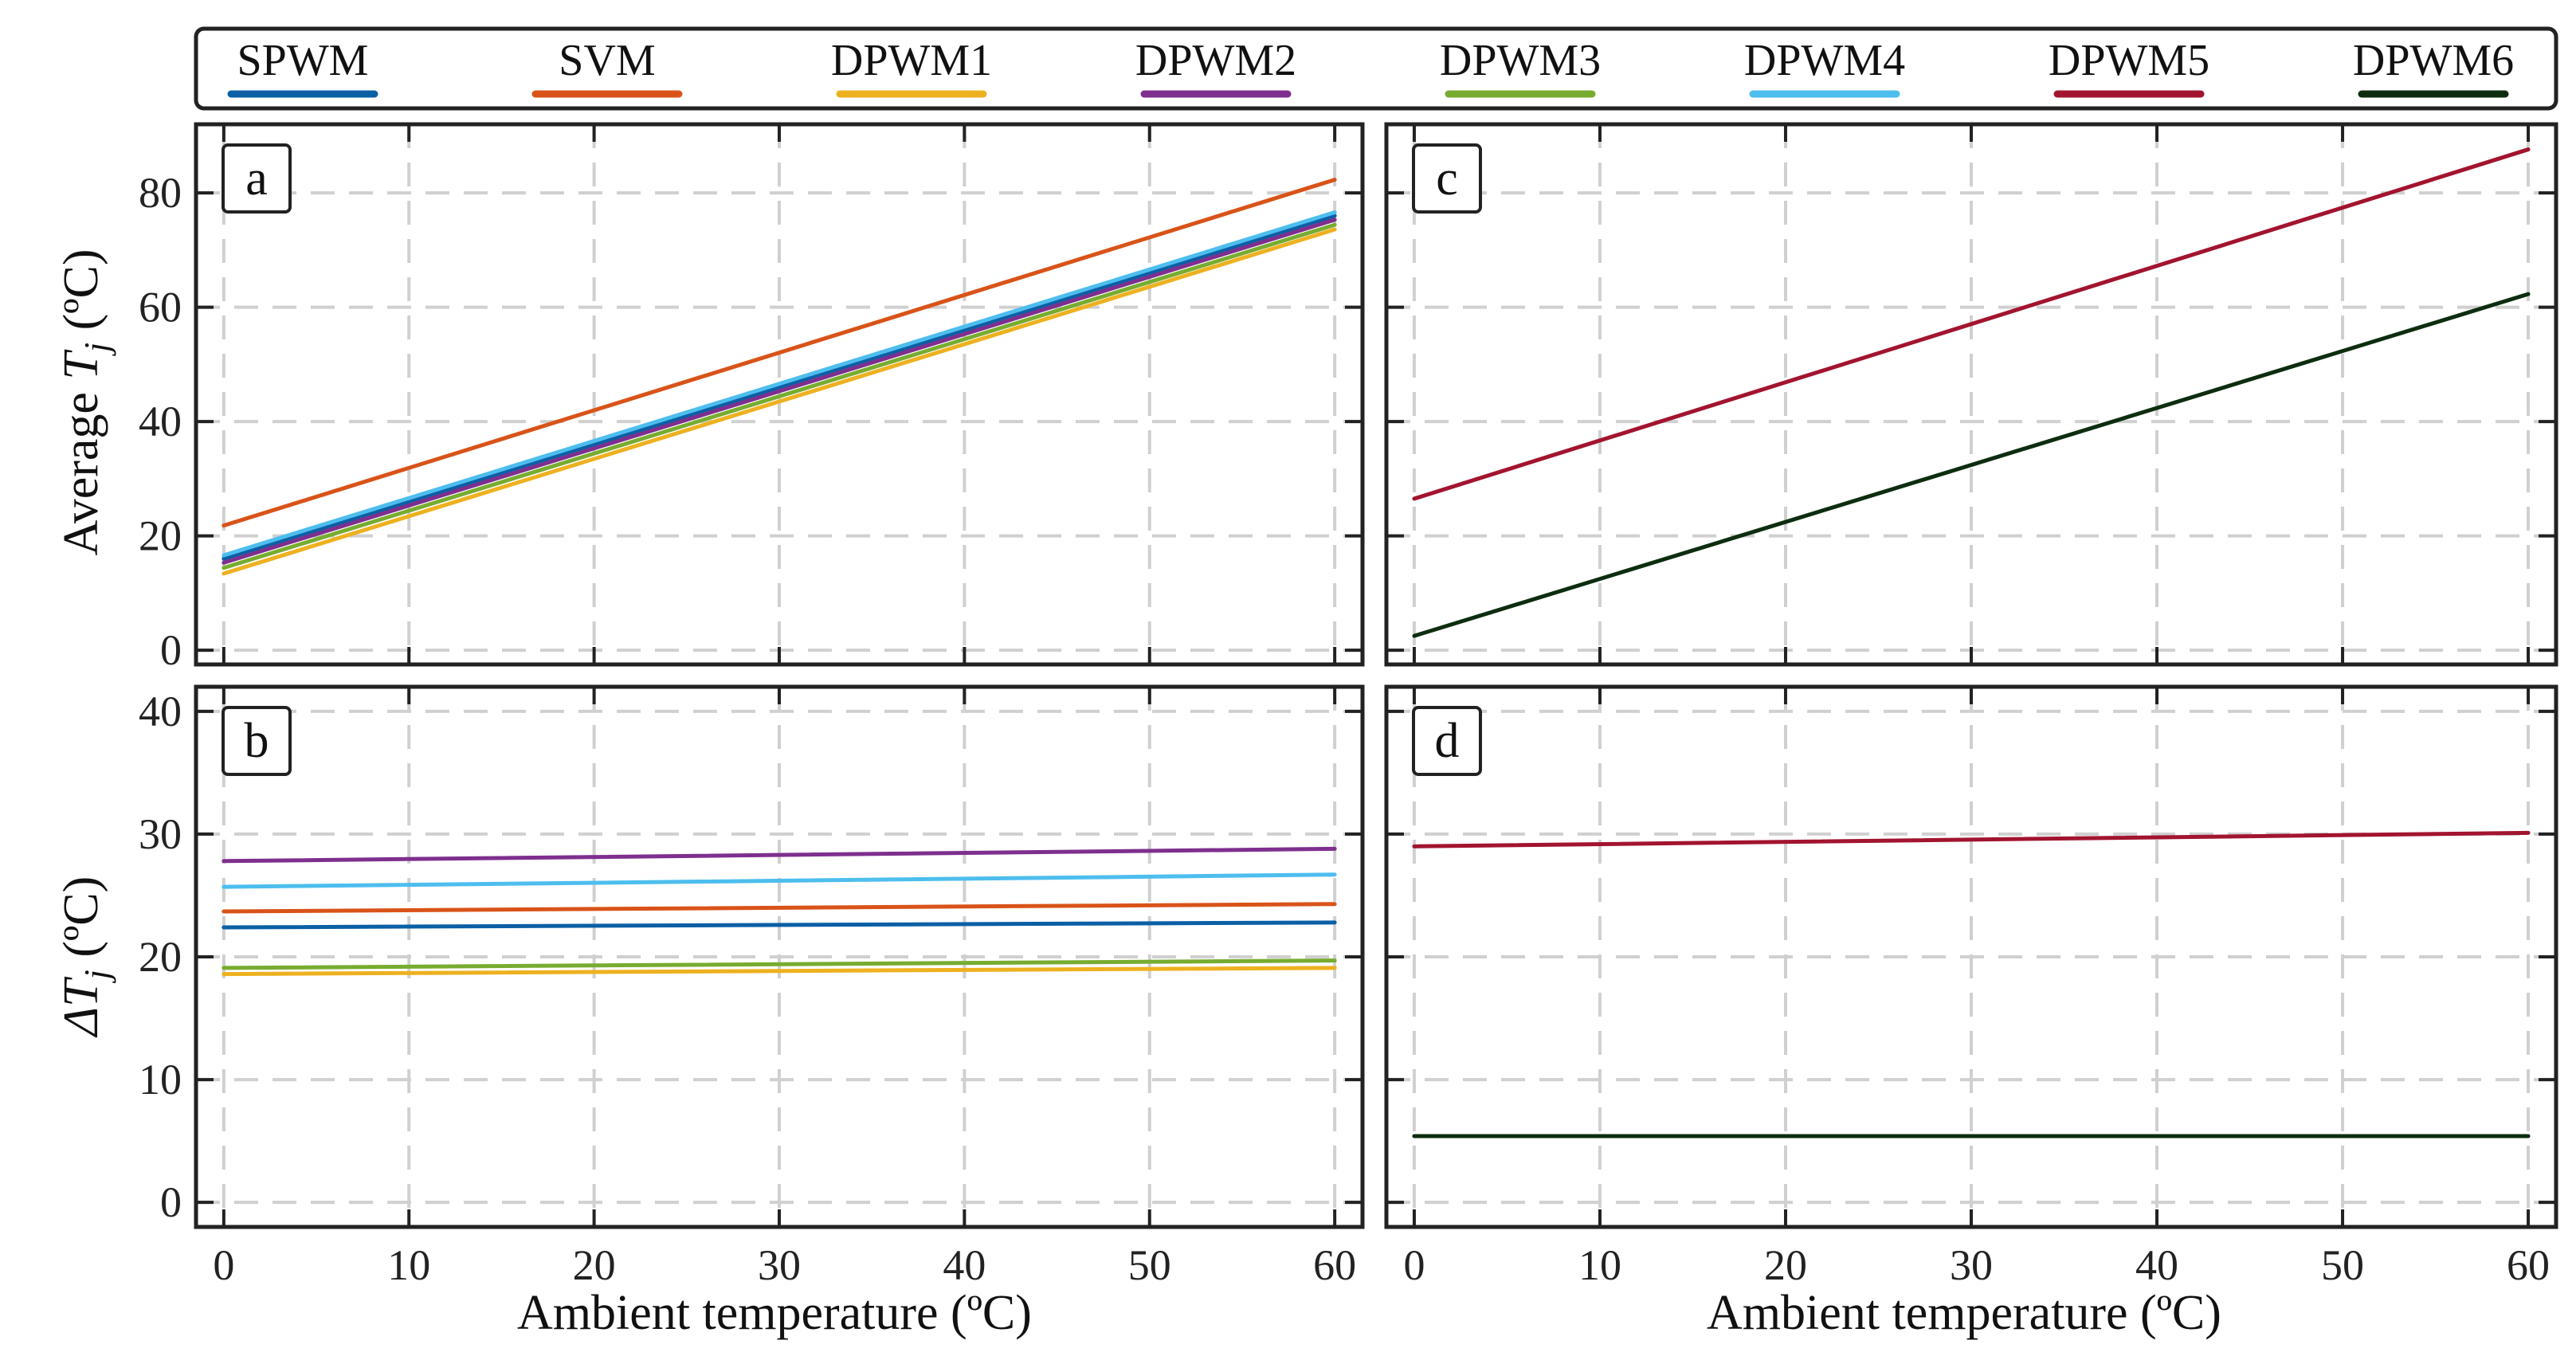 The height and width of the screenshot is (1356, 2576). Describe the element at coordinates (160, 193) in the screenshot. I see `y-tick-label: 80` at that location.